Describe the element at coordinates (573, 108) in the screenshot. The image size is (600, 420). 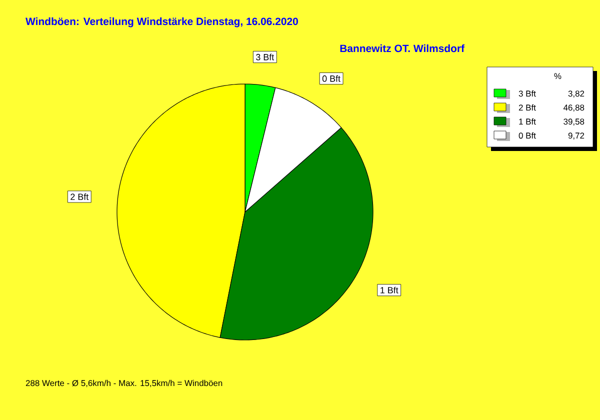
I see `data-label: 46,88` at that location.